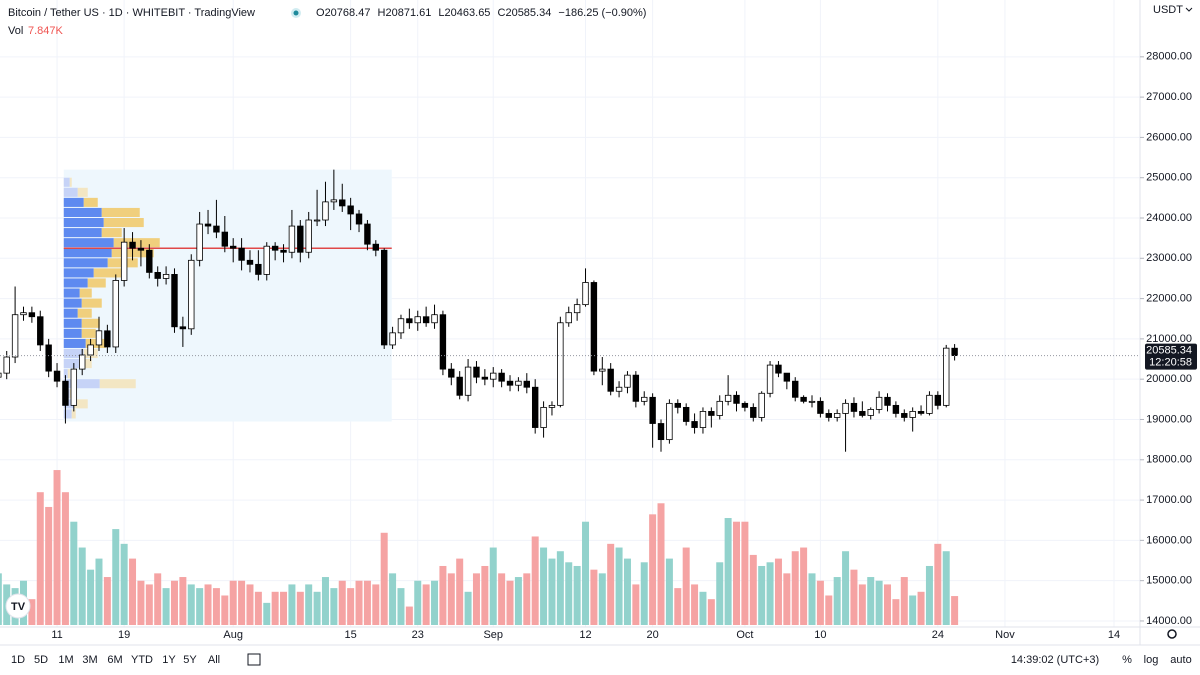  Describe the element at coordinates (142, 660) in the screenshot. I see `range-button: YTD` at that location.